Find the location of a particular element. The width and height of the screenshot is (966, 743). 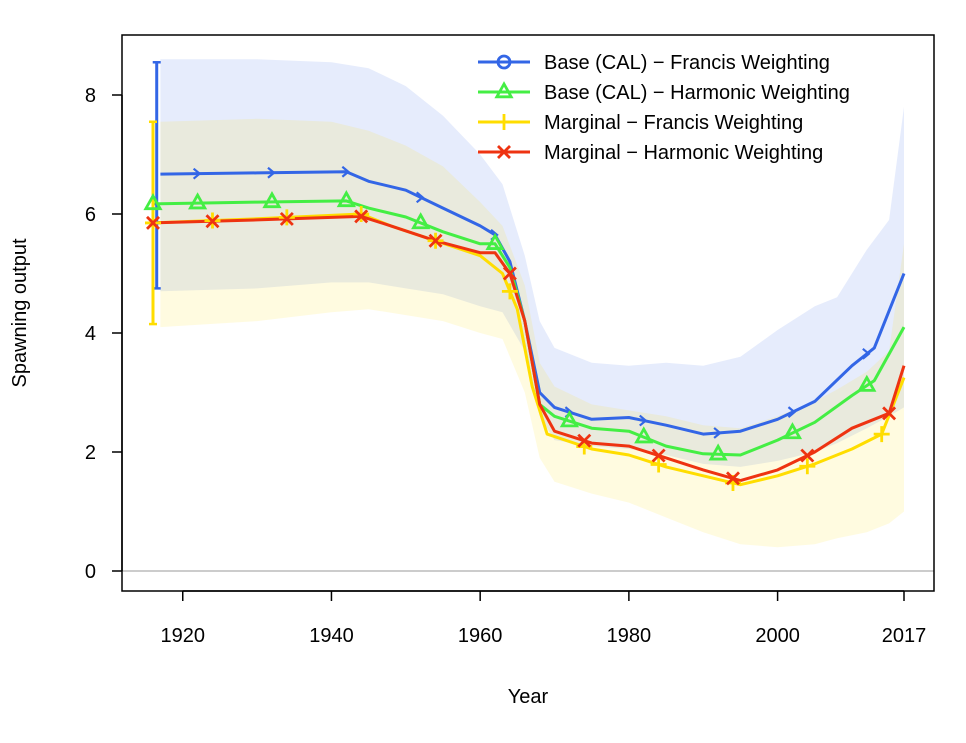

y-axis: 0 2 4 6 8 is located at coordinates (104, 334).